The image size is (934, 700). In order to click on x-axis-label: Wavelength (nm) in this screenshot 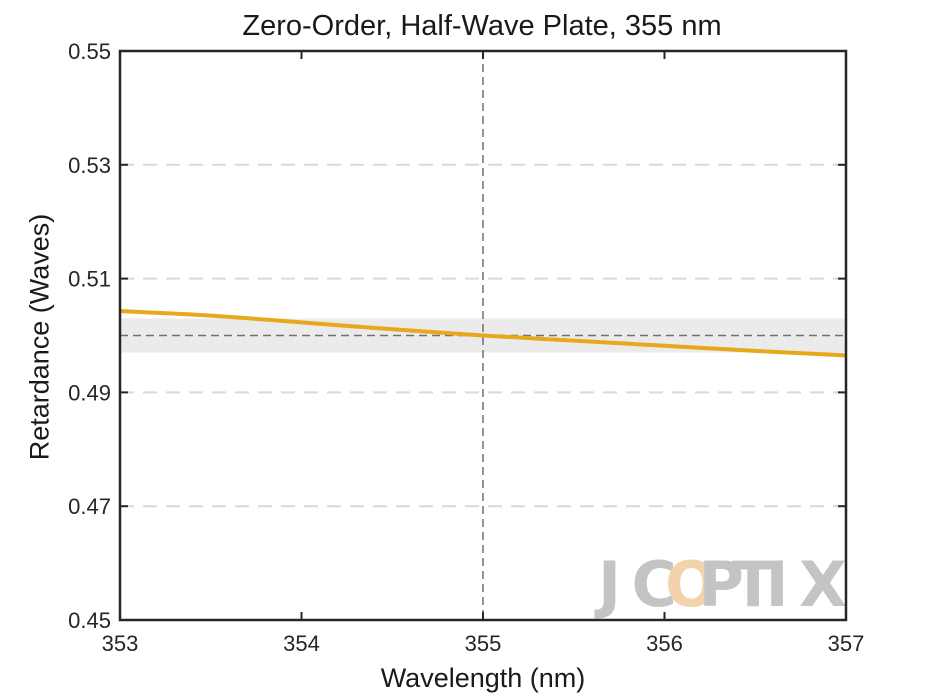, I will do `click(483, 678)`.